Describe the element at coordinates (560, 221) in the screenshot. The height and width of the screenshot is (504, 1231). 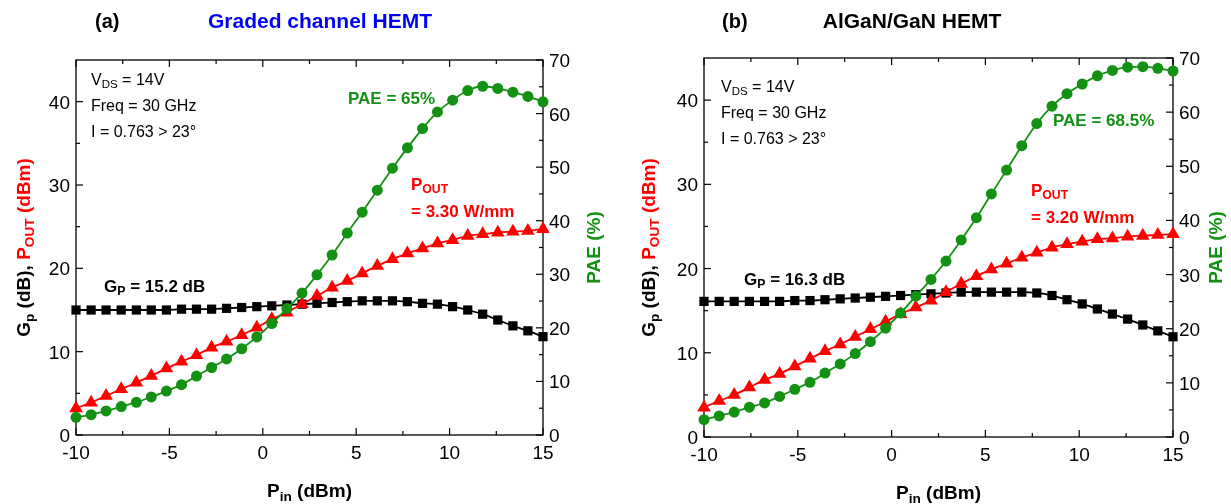
I see `y2-tick-label: 40` at that location.